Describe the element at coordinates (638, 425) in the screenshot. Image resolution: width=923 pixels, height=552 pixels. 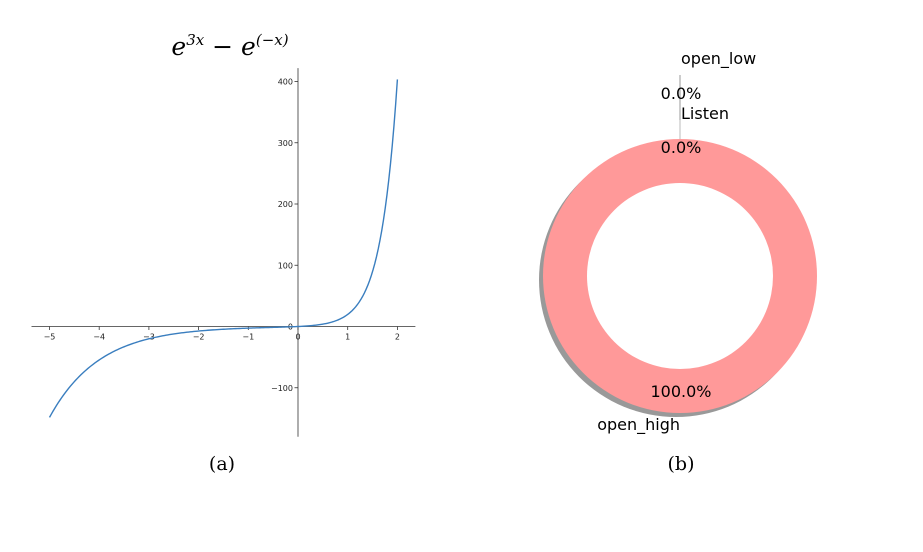
I see `slice-label-open_high: open_high` at that location.